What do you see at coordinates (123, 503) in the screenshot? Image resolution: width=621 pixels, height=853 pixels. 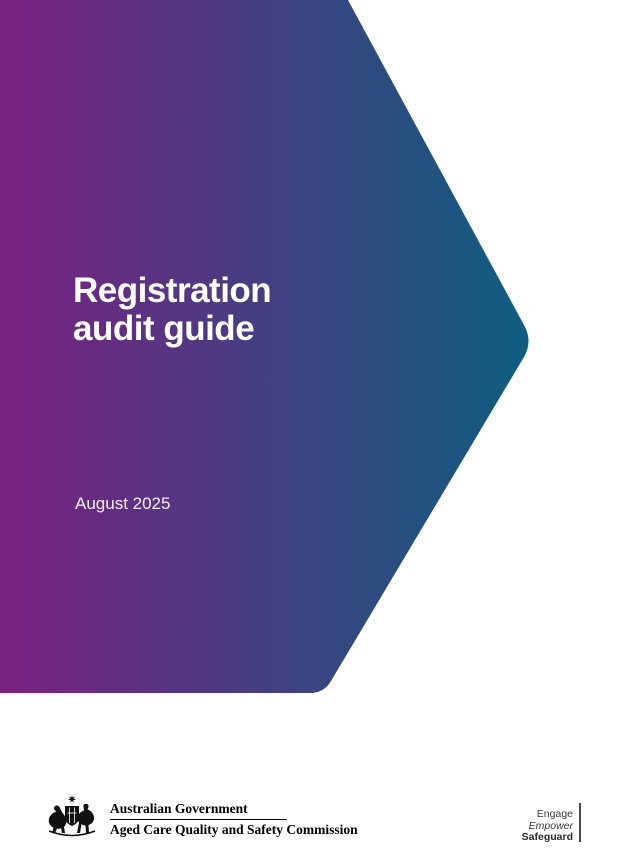 I see `publication-date: August 2025` at bounding box center [123, 503].